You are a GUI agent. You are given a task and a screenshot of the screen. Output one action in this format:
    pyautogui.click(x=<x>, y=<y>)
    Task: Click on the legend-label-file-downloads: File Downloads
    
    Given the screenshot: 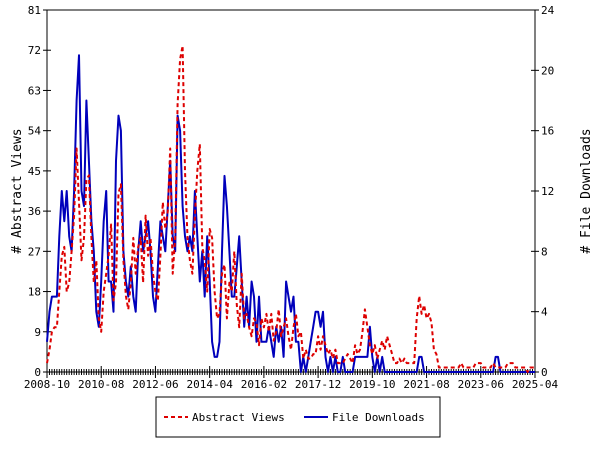 What is the action you would take?
    pyautogui.click(x=378, y=417)
    